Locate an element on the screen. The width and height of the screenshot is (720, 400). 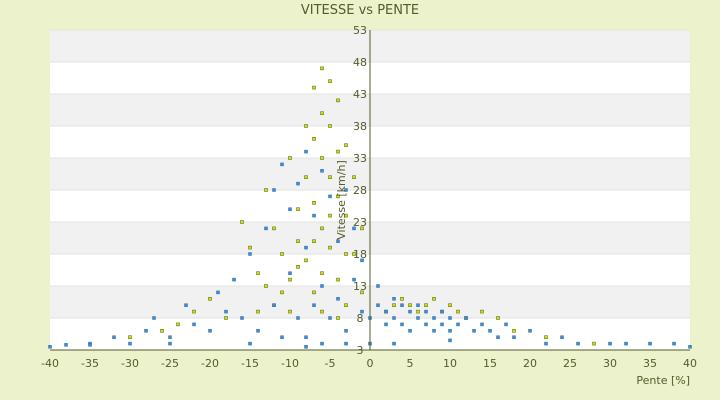
x-tick-label: -40 is located at coordinates (50, 363).